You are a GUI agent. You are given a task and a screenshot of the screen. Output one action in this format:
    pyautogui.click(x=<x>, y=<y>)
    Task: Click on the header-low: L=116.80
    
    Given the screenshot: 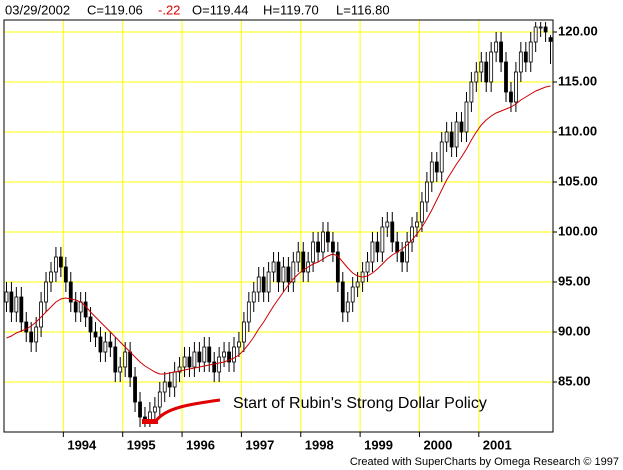 What is the action you would take?
    pyautogui.click(x=363, y=9)
    